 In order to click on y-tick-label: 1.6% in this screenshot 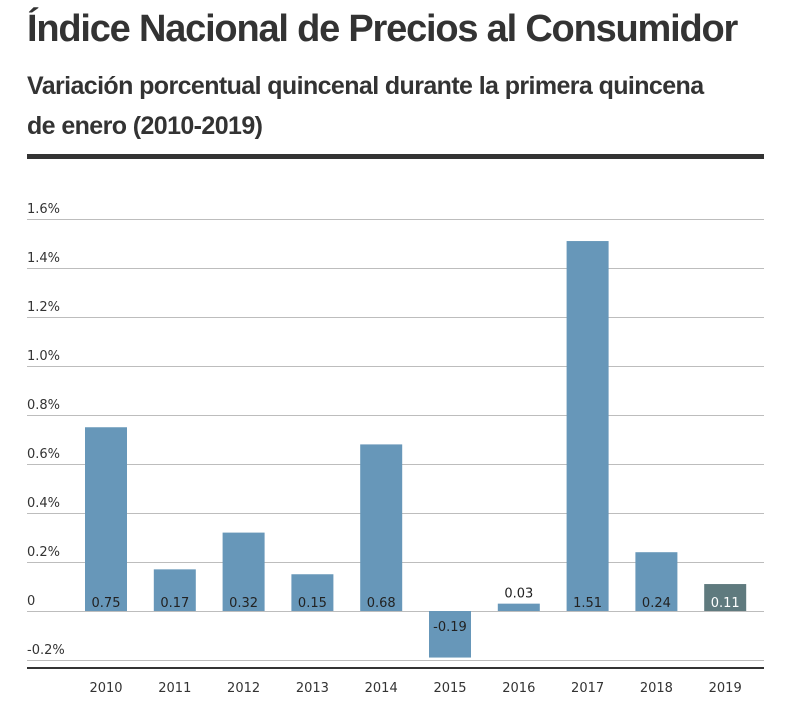, I will do `click(43, 209)`.